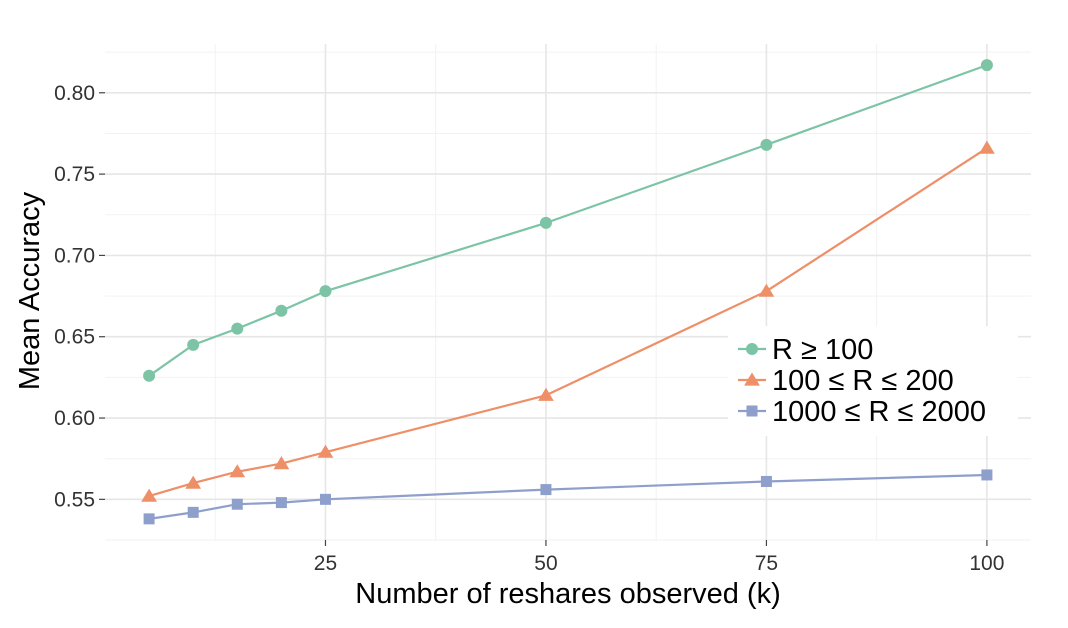 The height and width of the screenshot is (628, 1068). I want to click on x-tick-label: 100, so click(986, 563).